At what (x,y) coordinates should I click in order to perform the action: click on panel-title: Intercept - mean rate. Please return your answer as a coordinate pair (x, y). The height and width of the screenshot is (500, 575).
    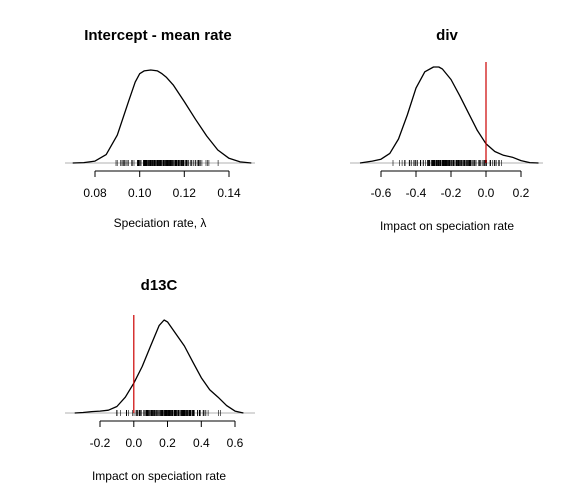
    Looking at the image, I should click on (158, 35).